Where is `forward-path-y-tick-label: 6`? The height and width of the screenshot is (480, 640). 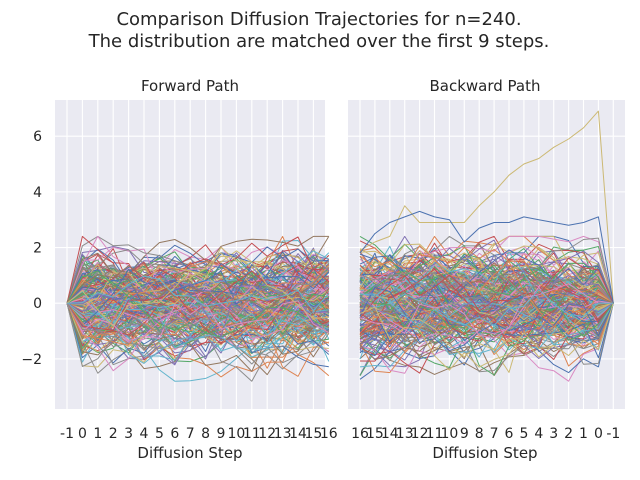
forward-path-y-tick-label: 6 is located at coordinates (37, 137).